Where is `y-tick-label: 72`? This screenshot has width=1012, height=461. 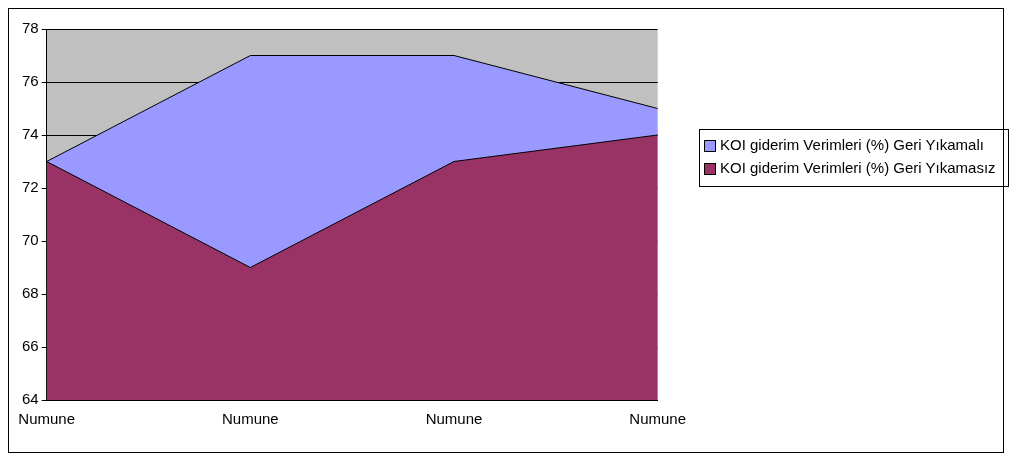 y-tick-label: 72 is located at coordinates (30, 187).